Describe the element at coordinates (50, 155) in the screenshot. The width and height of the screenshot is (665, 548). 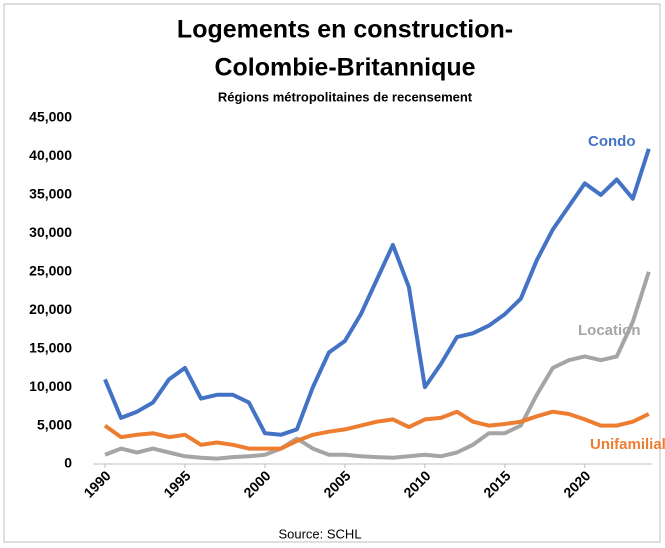
I see `y-tick-label: 40,000` at that location.